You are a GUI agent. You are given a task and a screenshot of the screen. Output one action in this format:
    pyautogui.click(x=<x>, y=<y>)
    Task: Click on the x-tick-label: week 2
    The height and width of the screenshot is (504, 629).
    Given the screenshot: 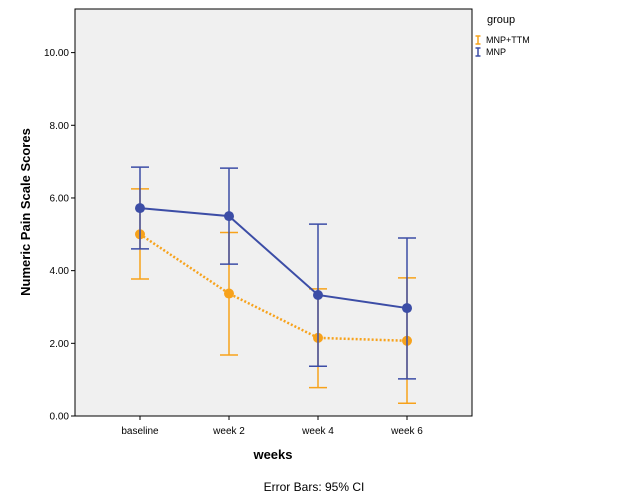 What is the action you would take?
    pyautogui.click(x=228, y=431)
    